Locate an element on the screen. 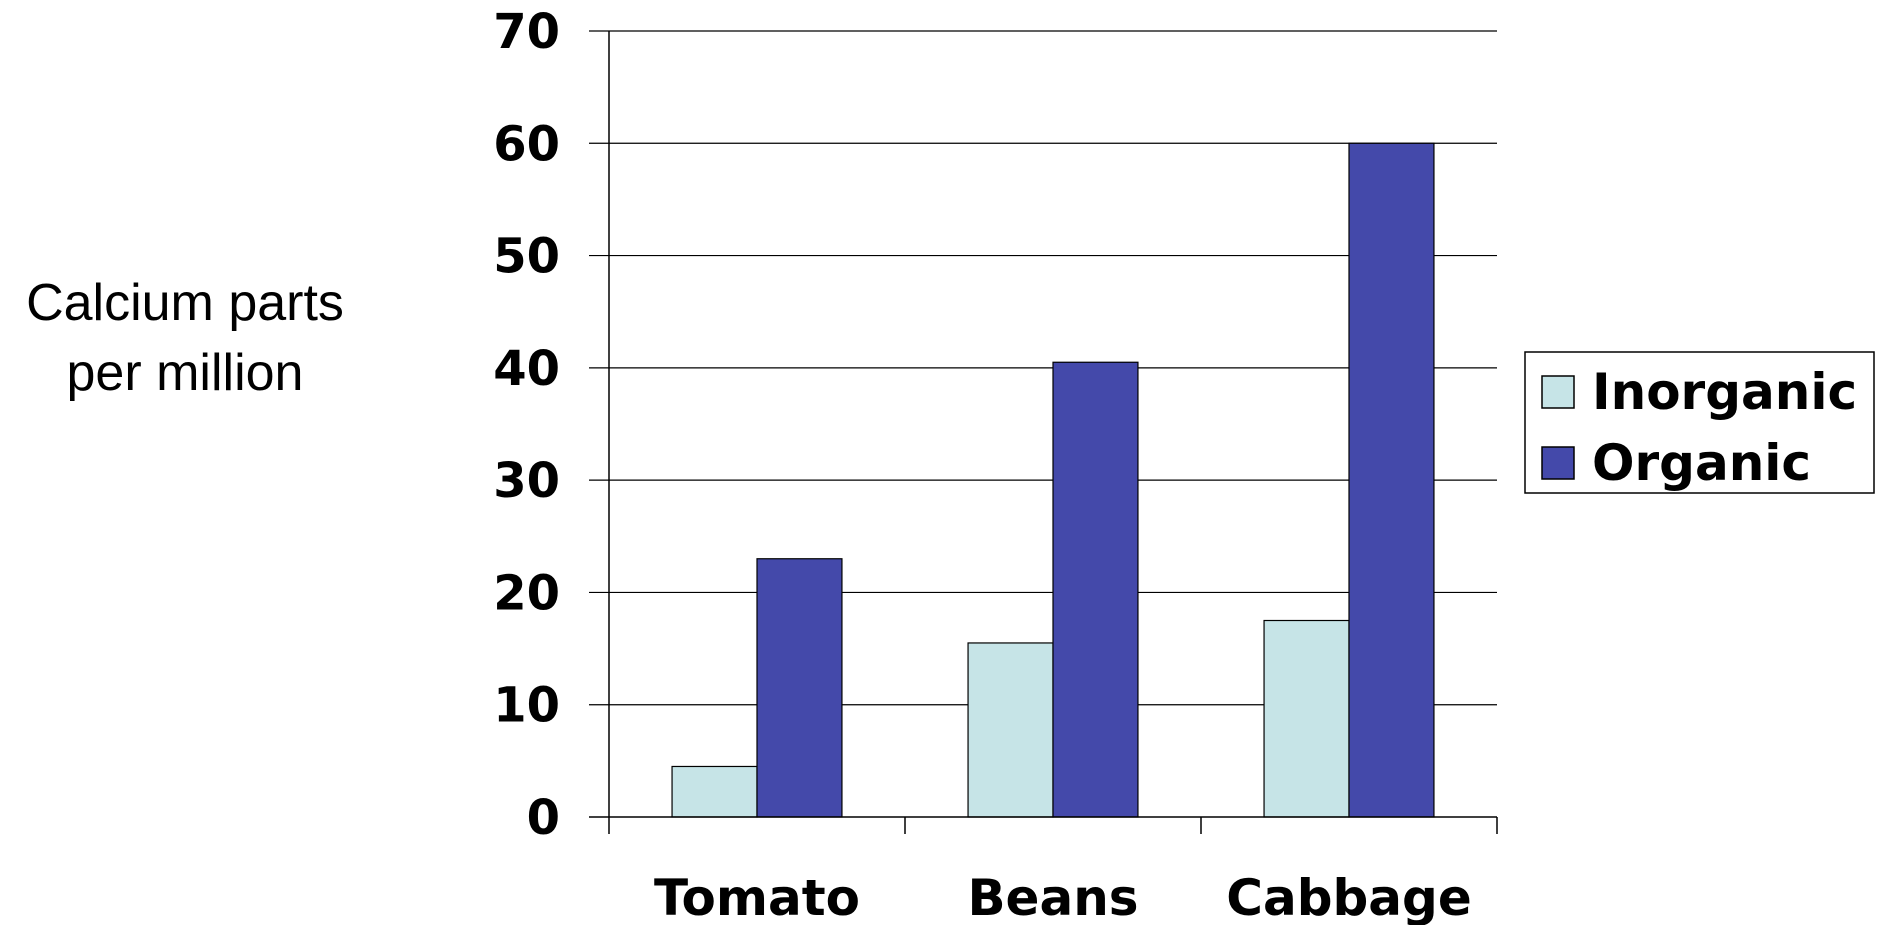 The height and width of the screenshot is (925, 1882). x-category-label: Cabbage is located at coordinates (1348, 897).